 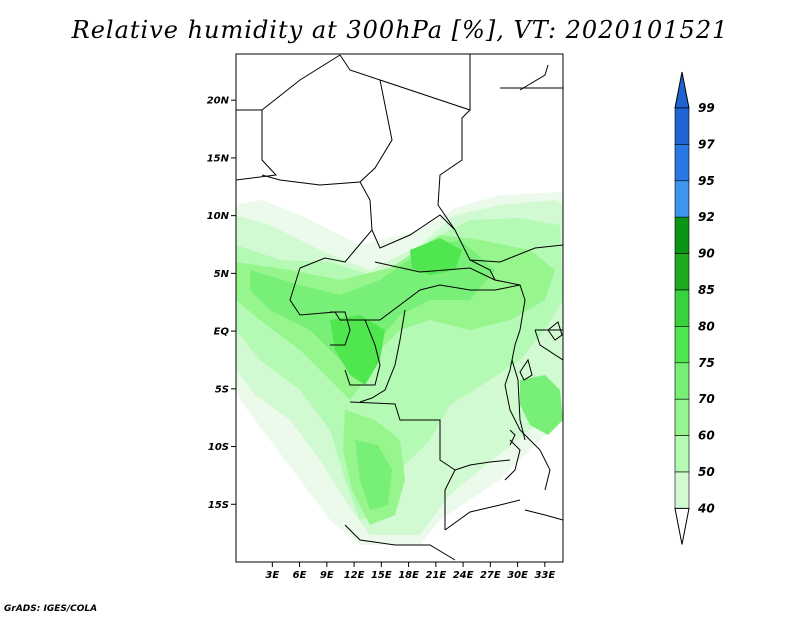 What do you see at coordinates (300, 575) in the screenshot?
I see `lon-tick-label: 6E` at bounding box center [300, 575].